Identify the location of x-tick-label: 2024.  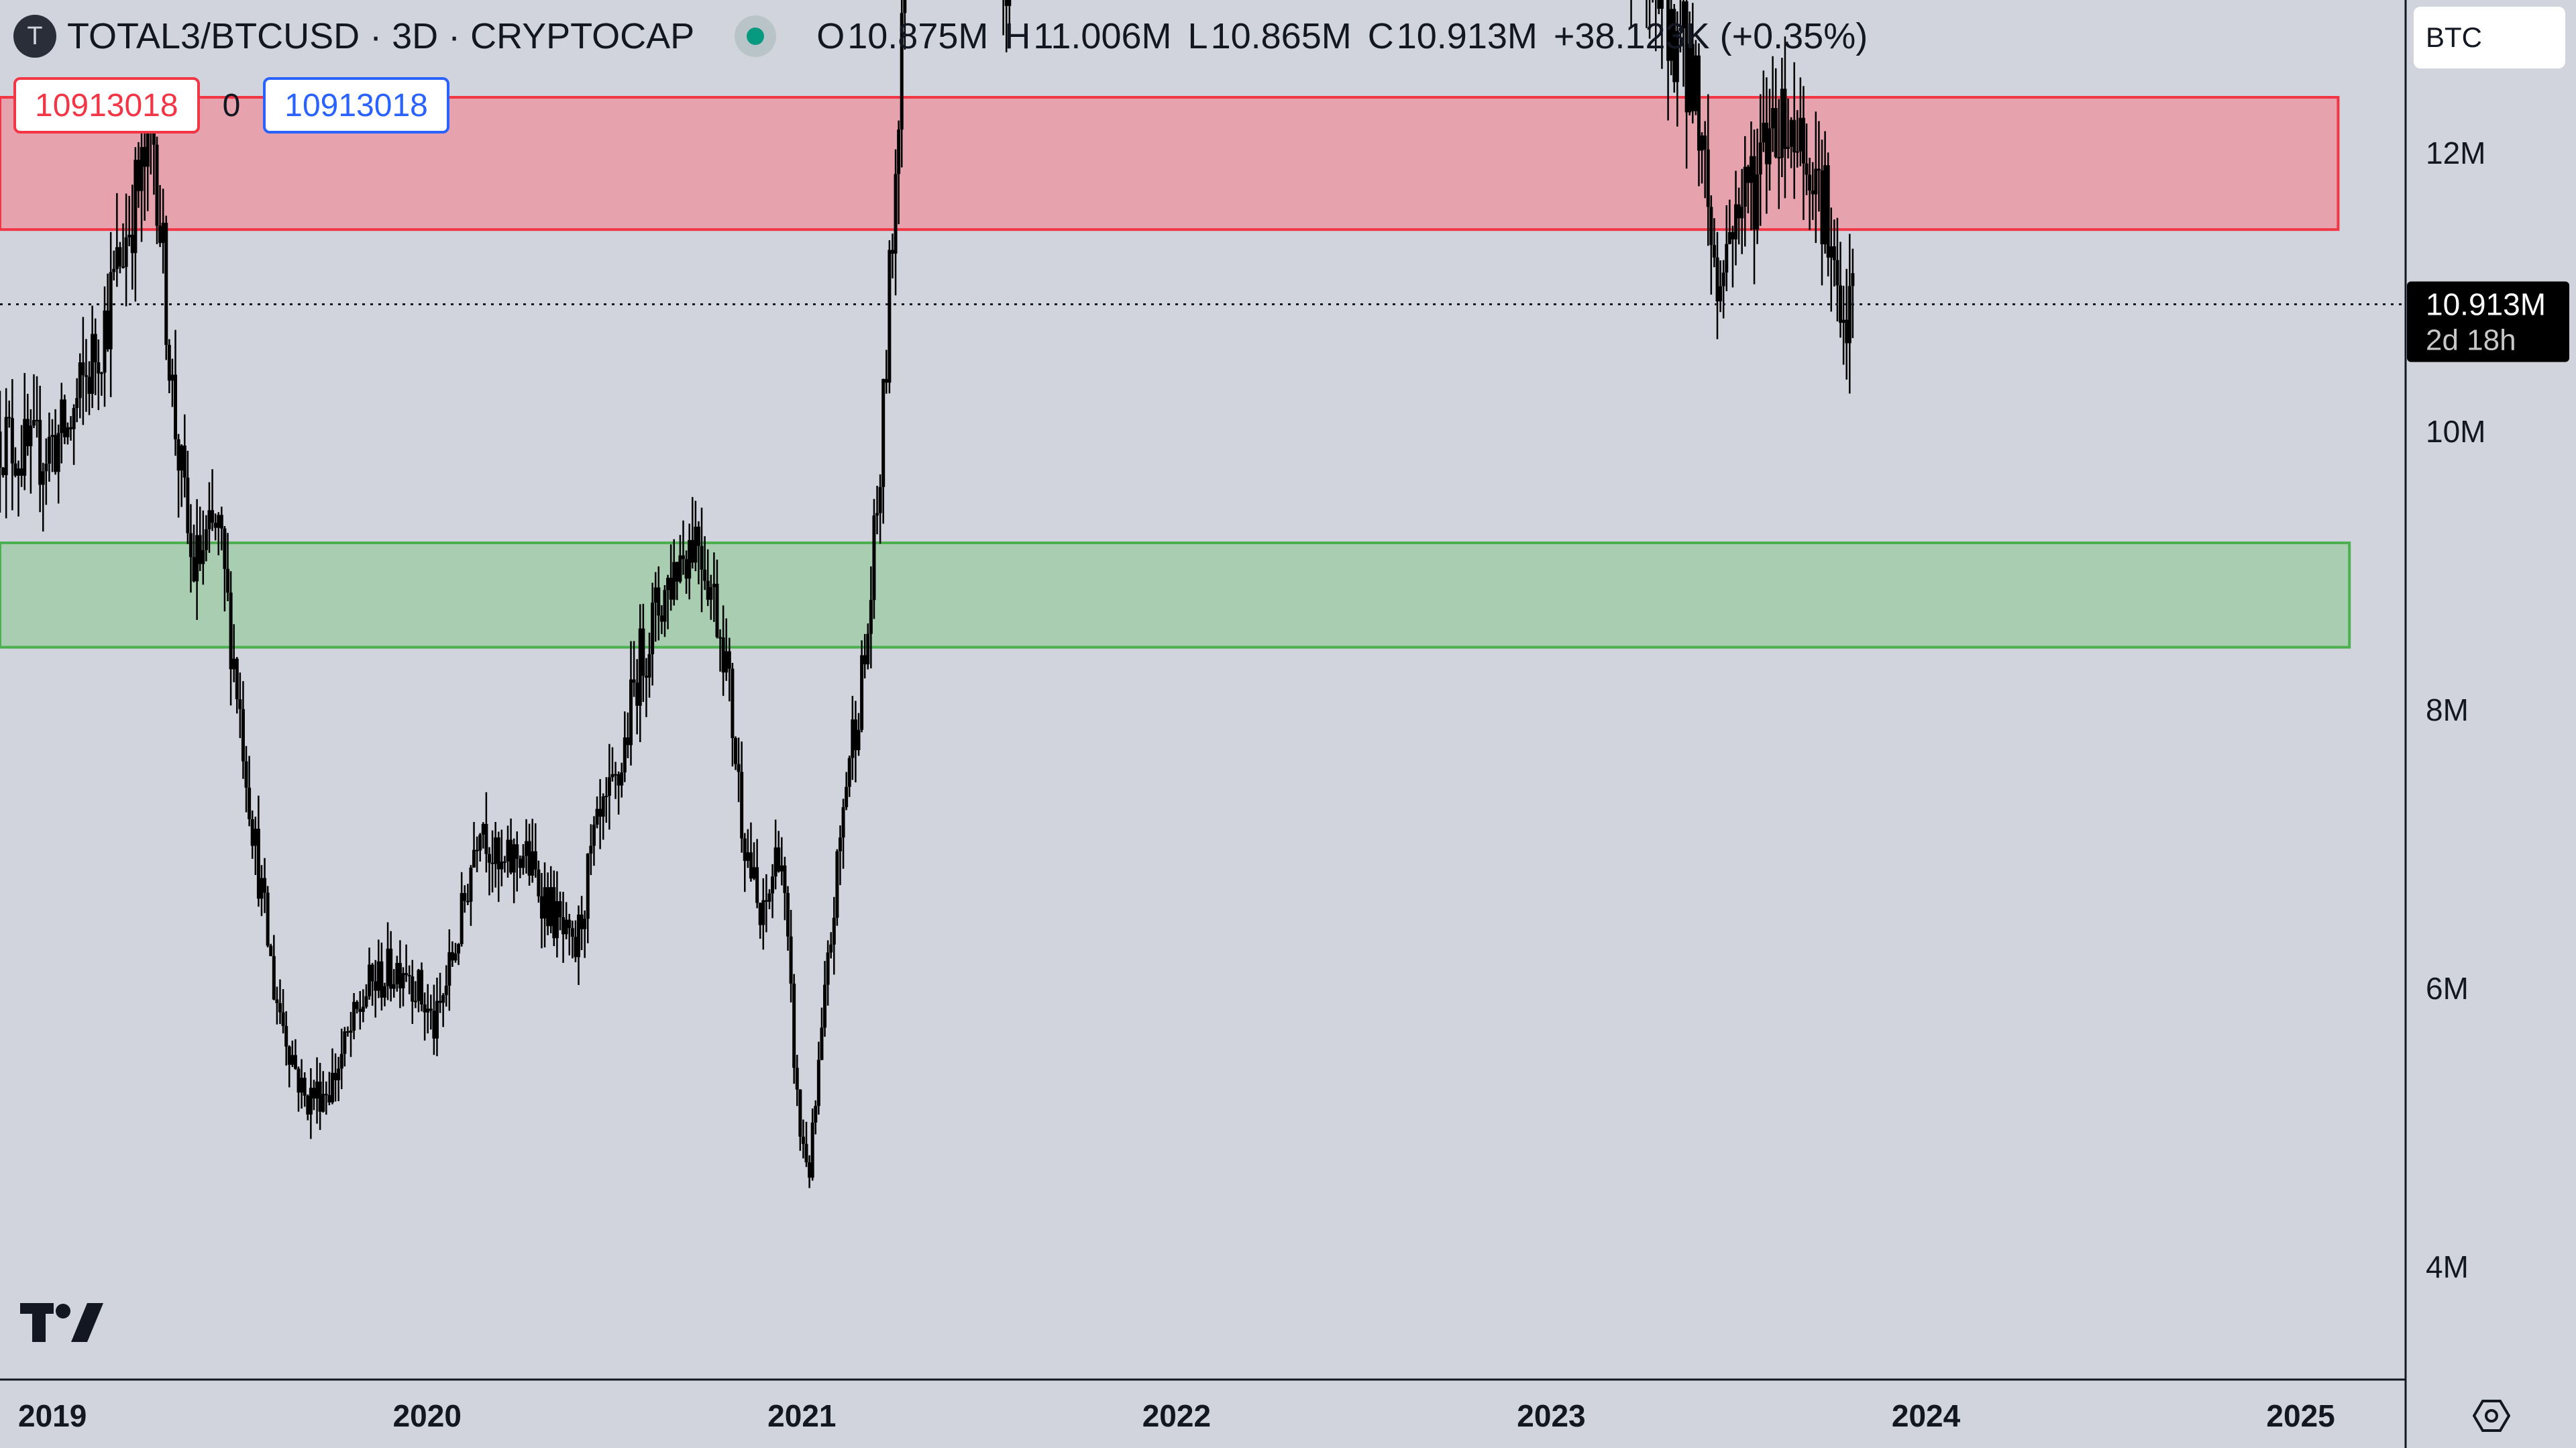
(1926, 1416).